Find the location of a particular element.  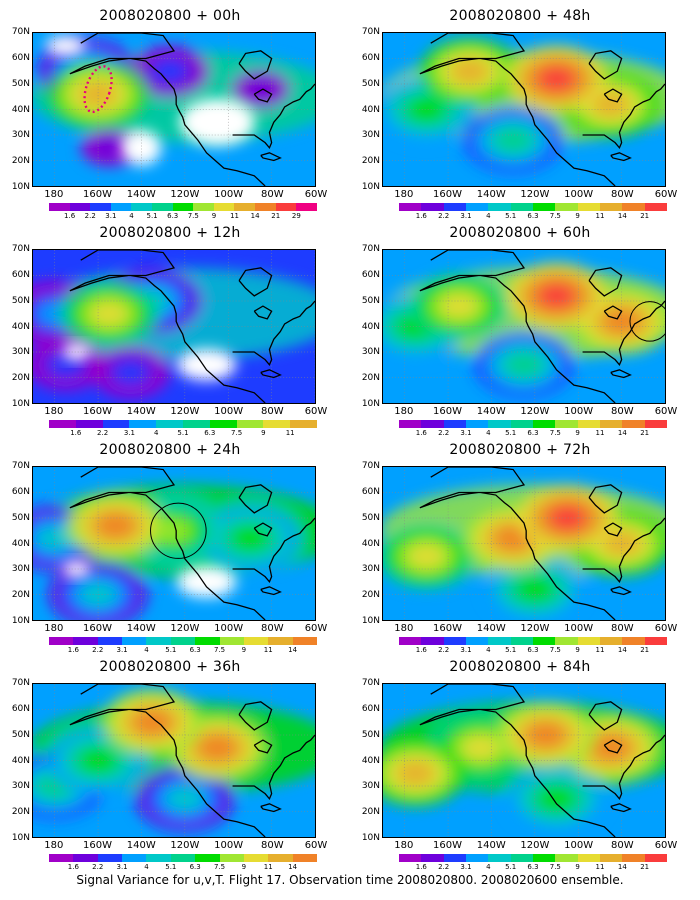

colorbar-label: 2.2 is located at coordinates (90, 216).